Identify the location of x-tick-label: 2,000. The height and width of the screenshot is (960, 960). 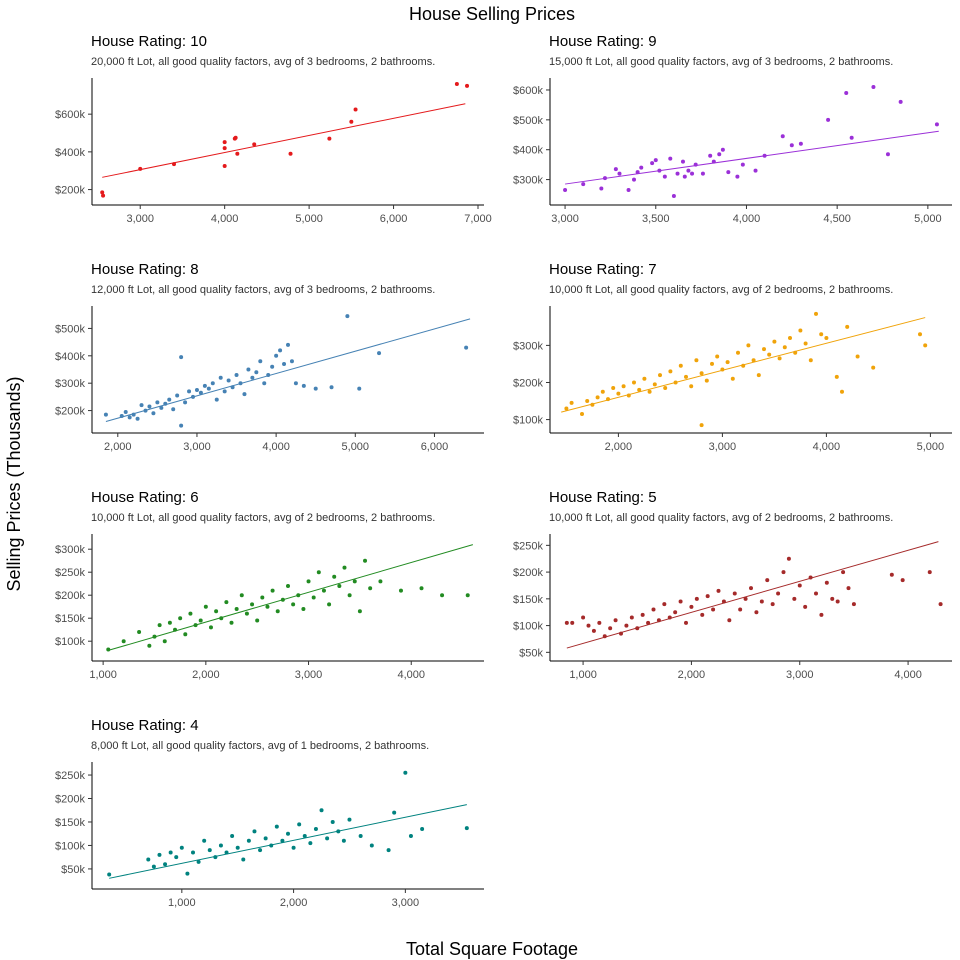
(118, 447).